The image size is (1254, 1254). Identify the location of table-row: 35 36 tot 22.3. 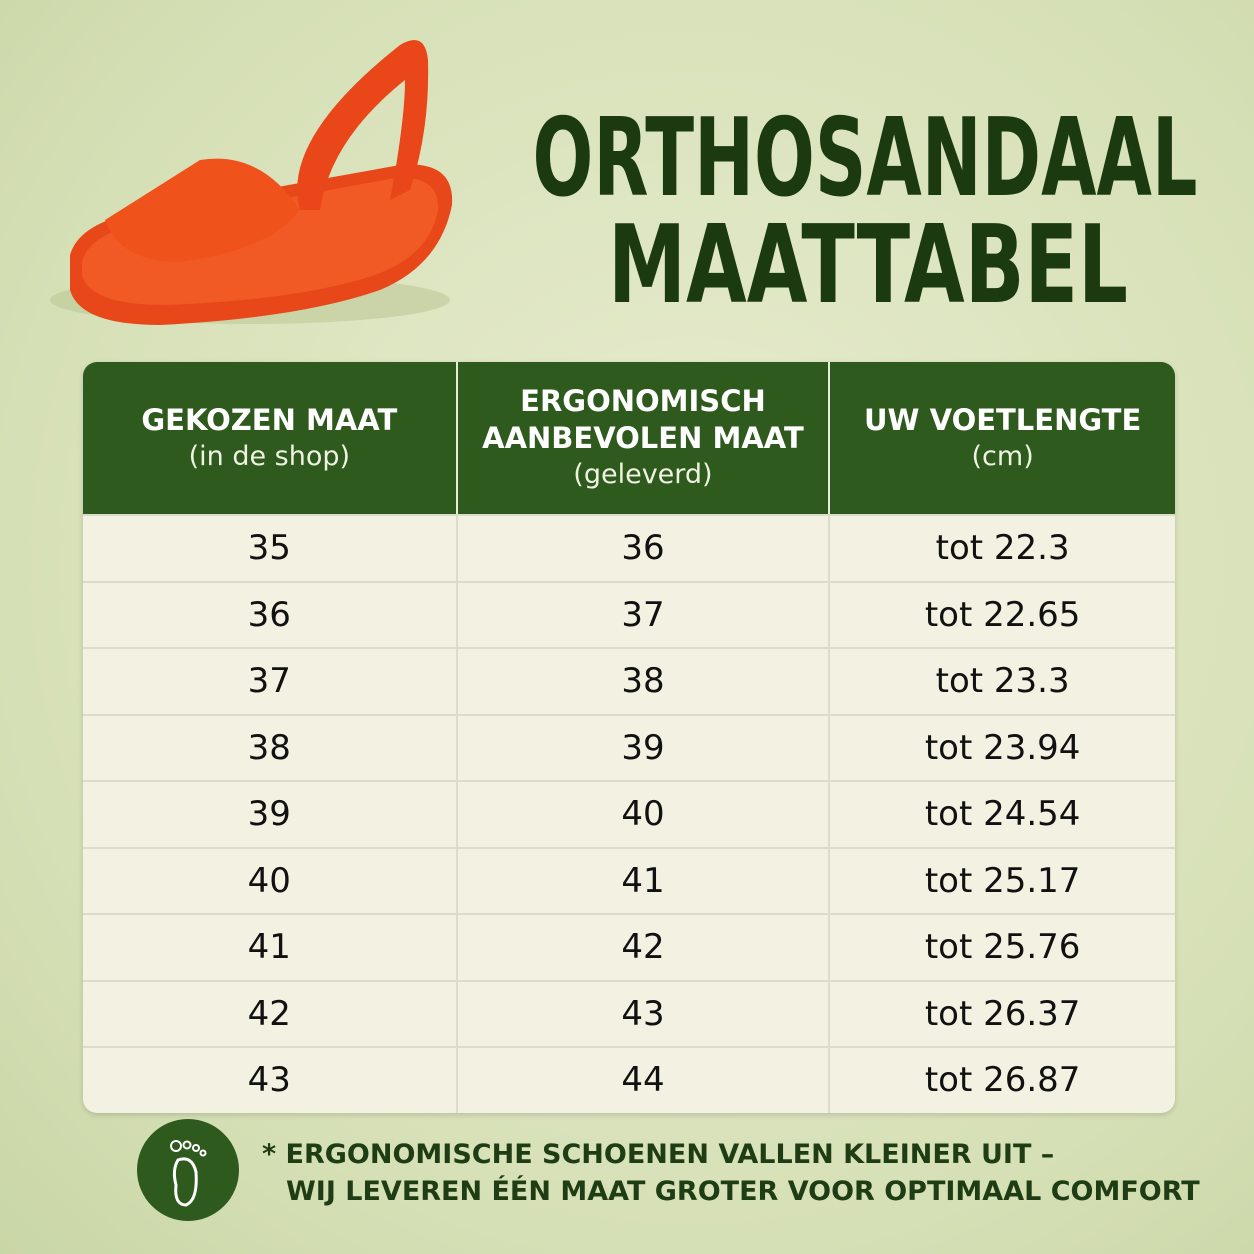
(629, 547).